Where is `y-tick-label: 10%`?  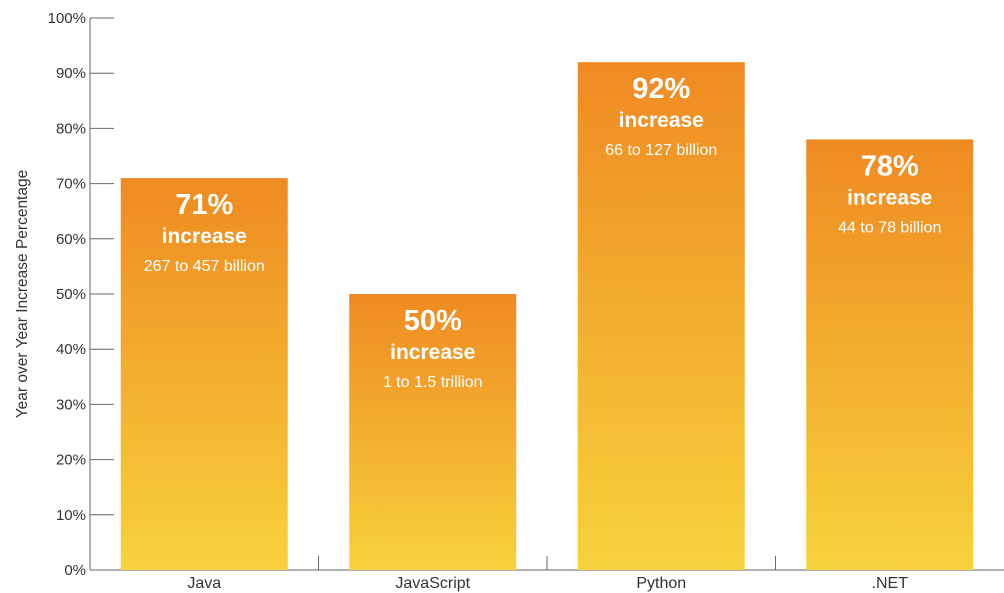 y-tick-label: 10% is located at coordinates (71, 515).